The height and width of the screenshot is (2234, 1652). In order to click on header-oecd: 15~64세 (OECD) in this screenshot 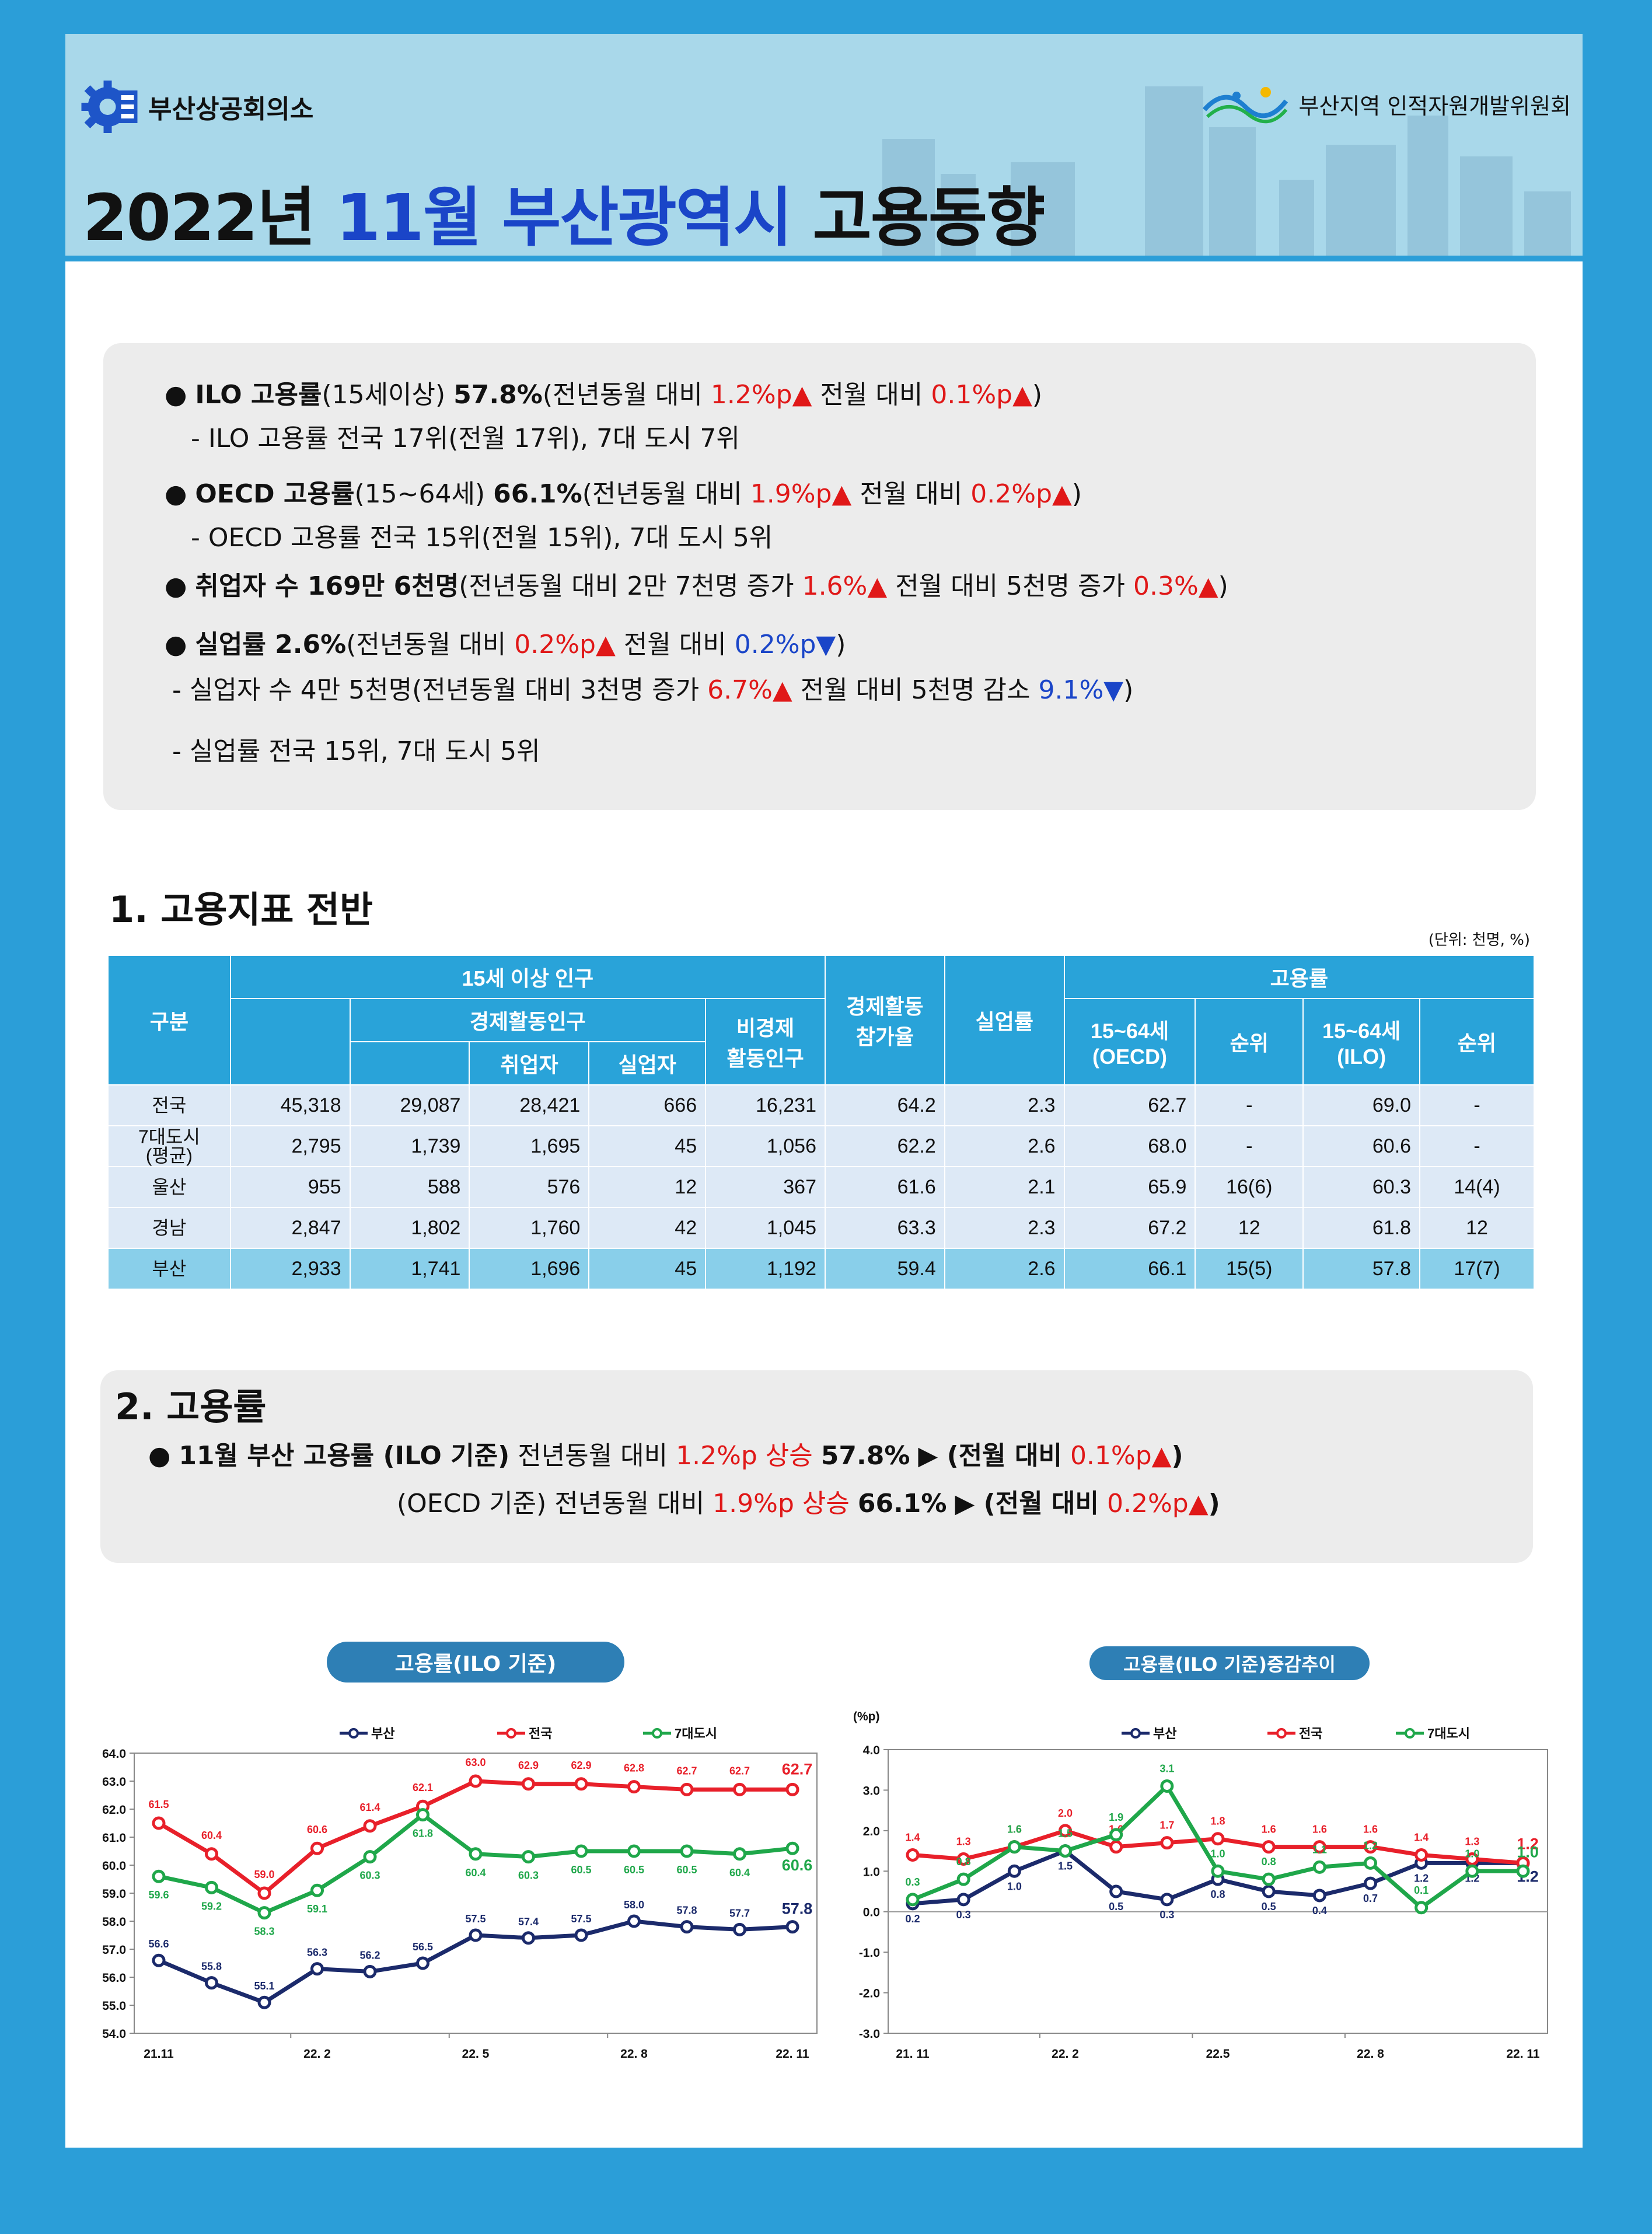, I will do `click(1130, 1042)`.